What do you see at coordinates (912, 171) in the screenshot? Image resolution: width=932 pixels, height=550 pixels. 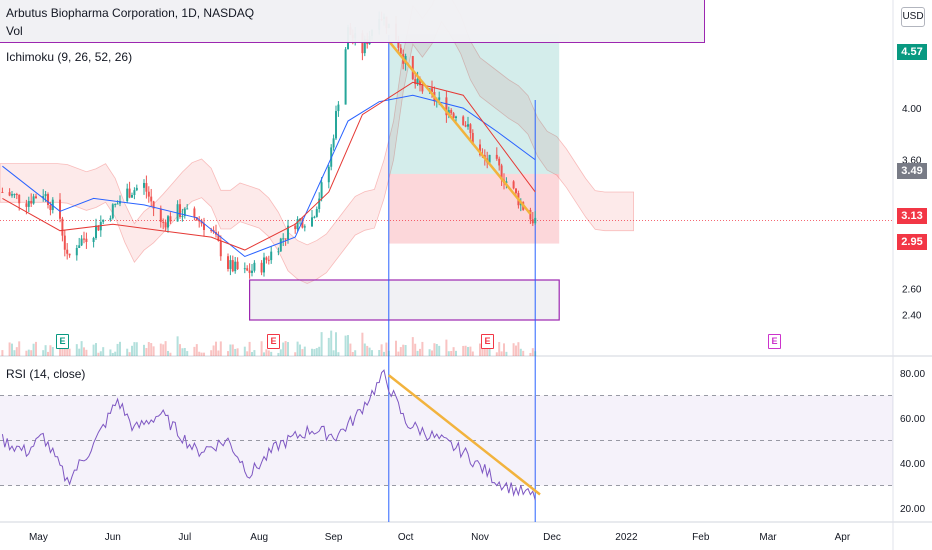 I see `entry-price-tag: 3.49` at bounding box center [912, 171].